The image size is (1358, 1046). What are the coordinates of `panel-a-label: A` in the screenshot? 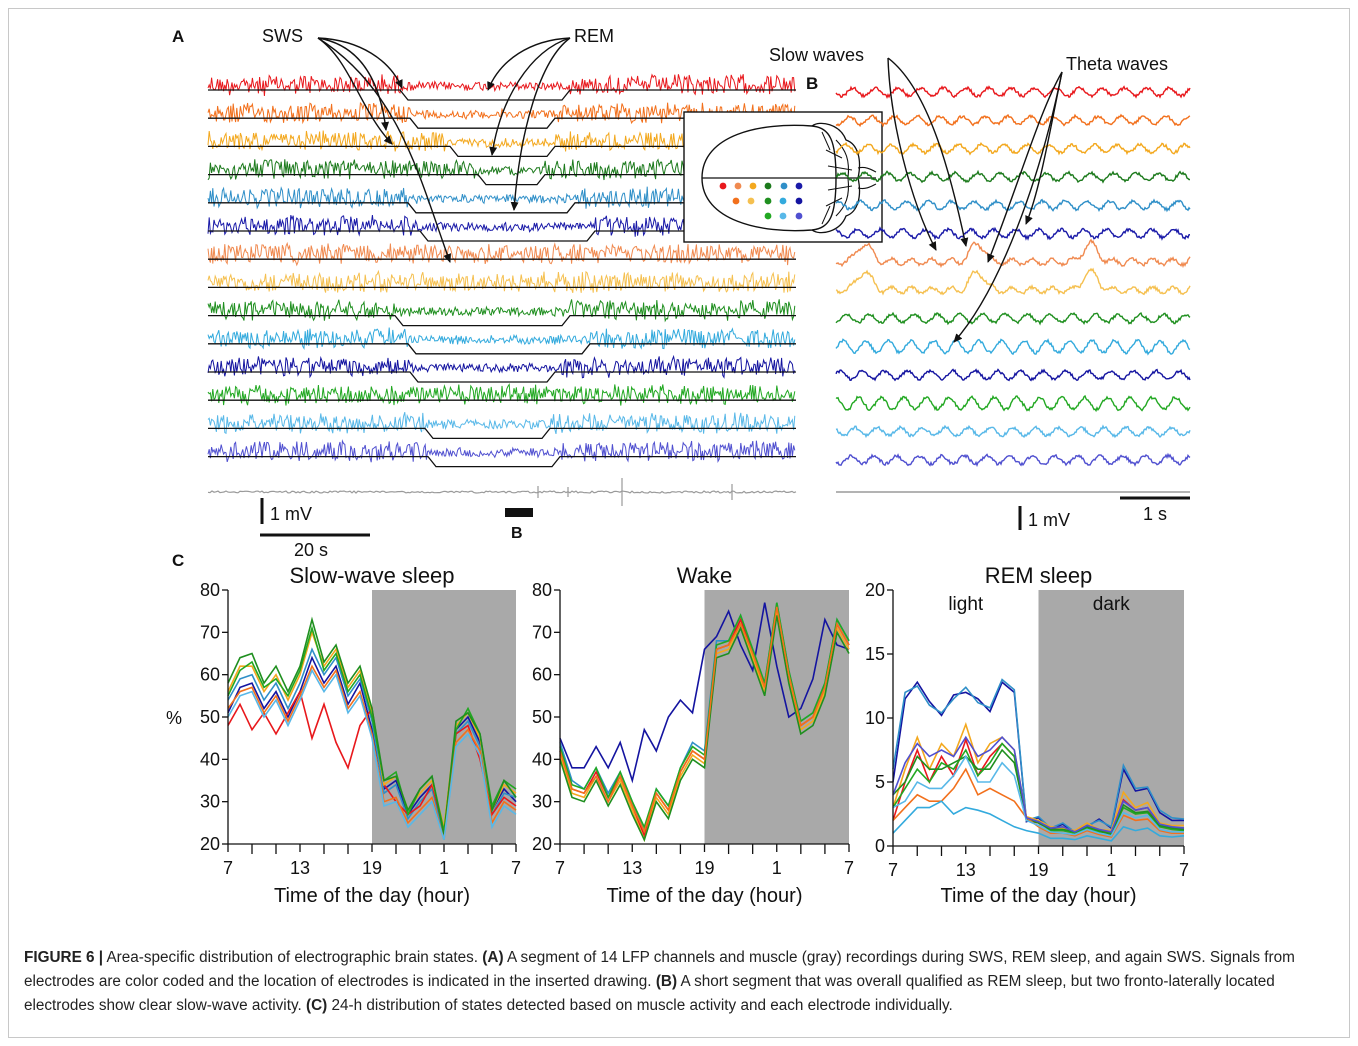 It's located at (178, 36).